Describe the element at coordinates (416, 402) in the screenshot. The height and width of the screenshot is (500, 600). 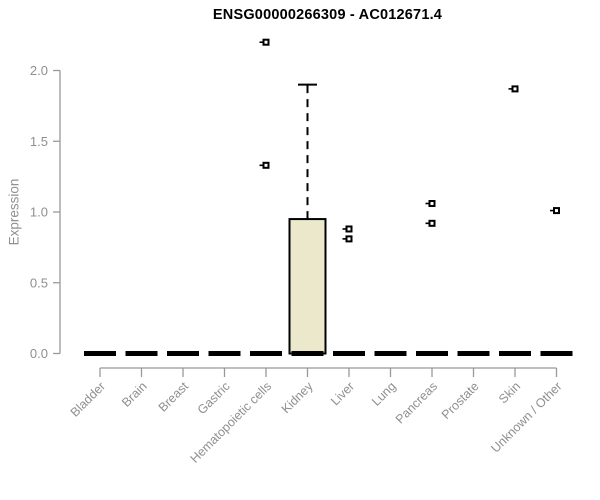
I see `category-label: Pancreas` at that location.